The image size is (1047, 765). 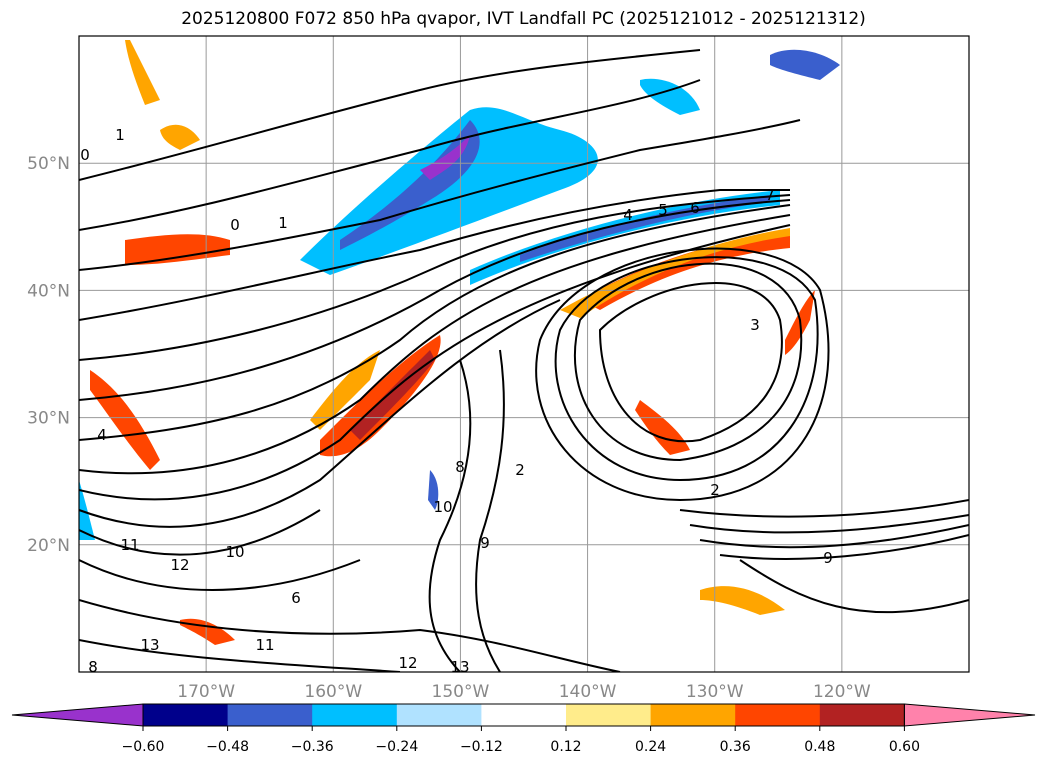 I want to click on colorbar-min-extend, so click(x=77, y=715).